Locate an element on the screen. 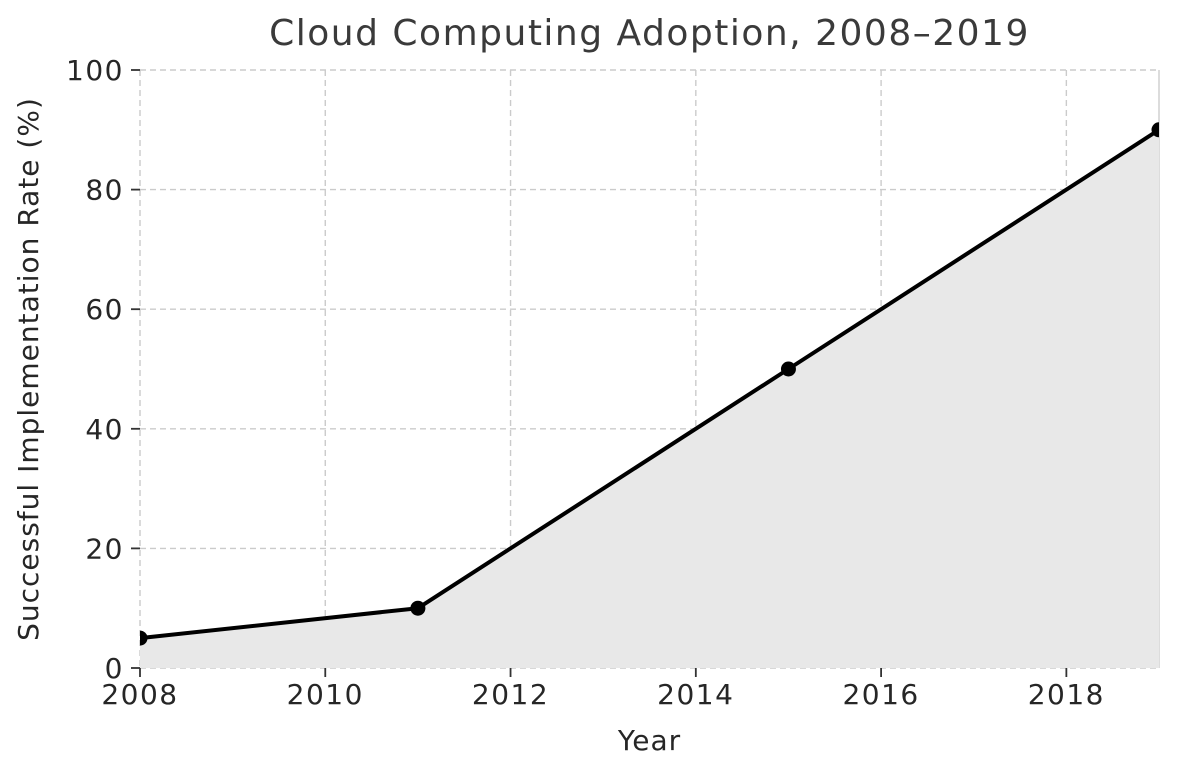 The image size is (1180, 780). x-tick-label: 2014 is located at coordinates (695, 694).